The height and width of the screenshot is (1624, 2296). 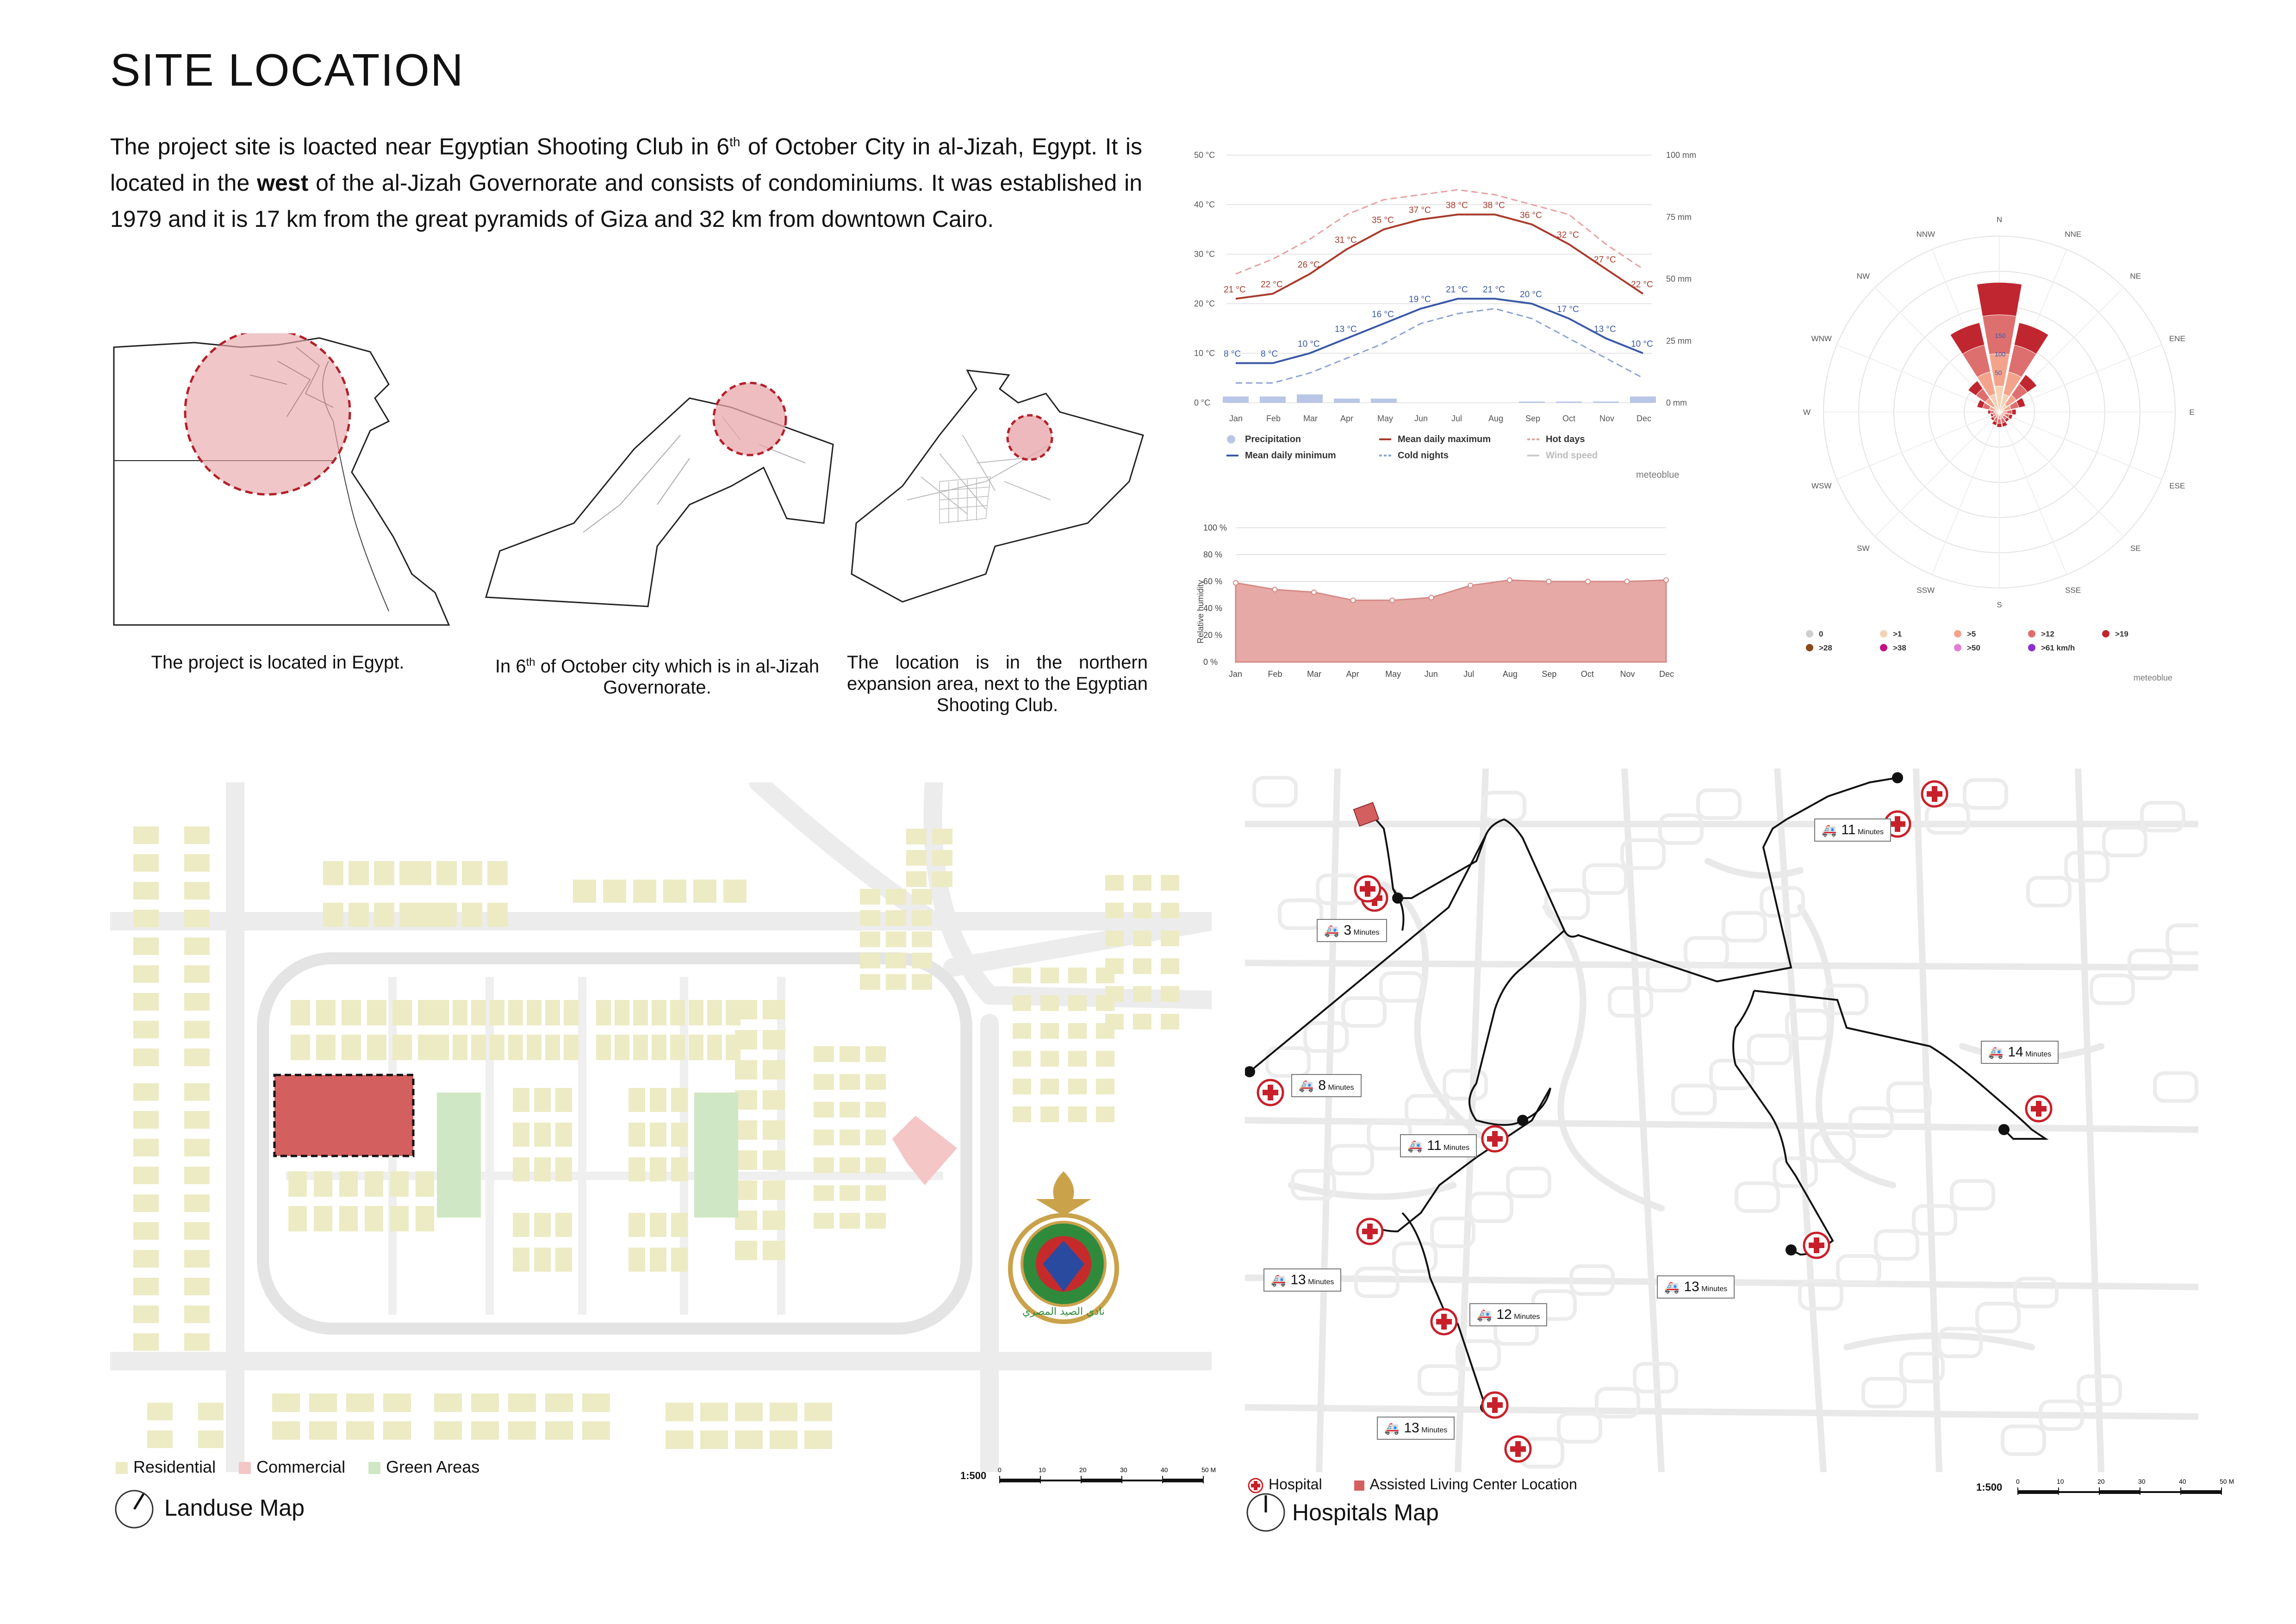 I want to click on time-value: 12, so click(x=1504, y=1314).